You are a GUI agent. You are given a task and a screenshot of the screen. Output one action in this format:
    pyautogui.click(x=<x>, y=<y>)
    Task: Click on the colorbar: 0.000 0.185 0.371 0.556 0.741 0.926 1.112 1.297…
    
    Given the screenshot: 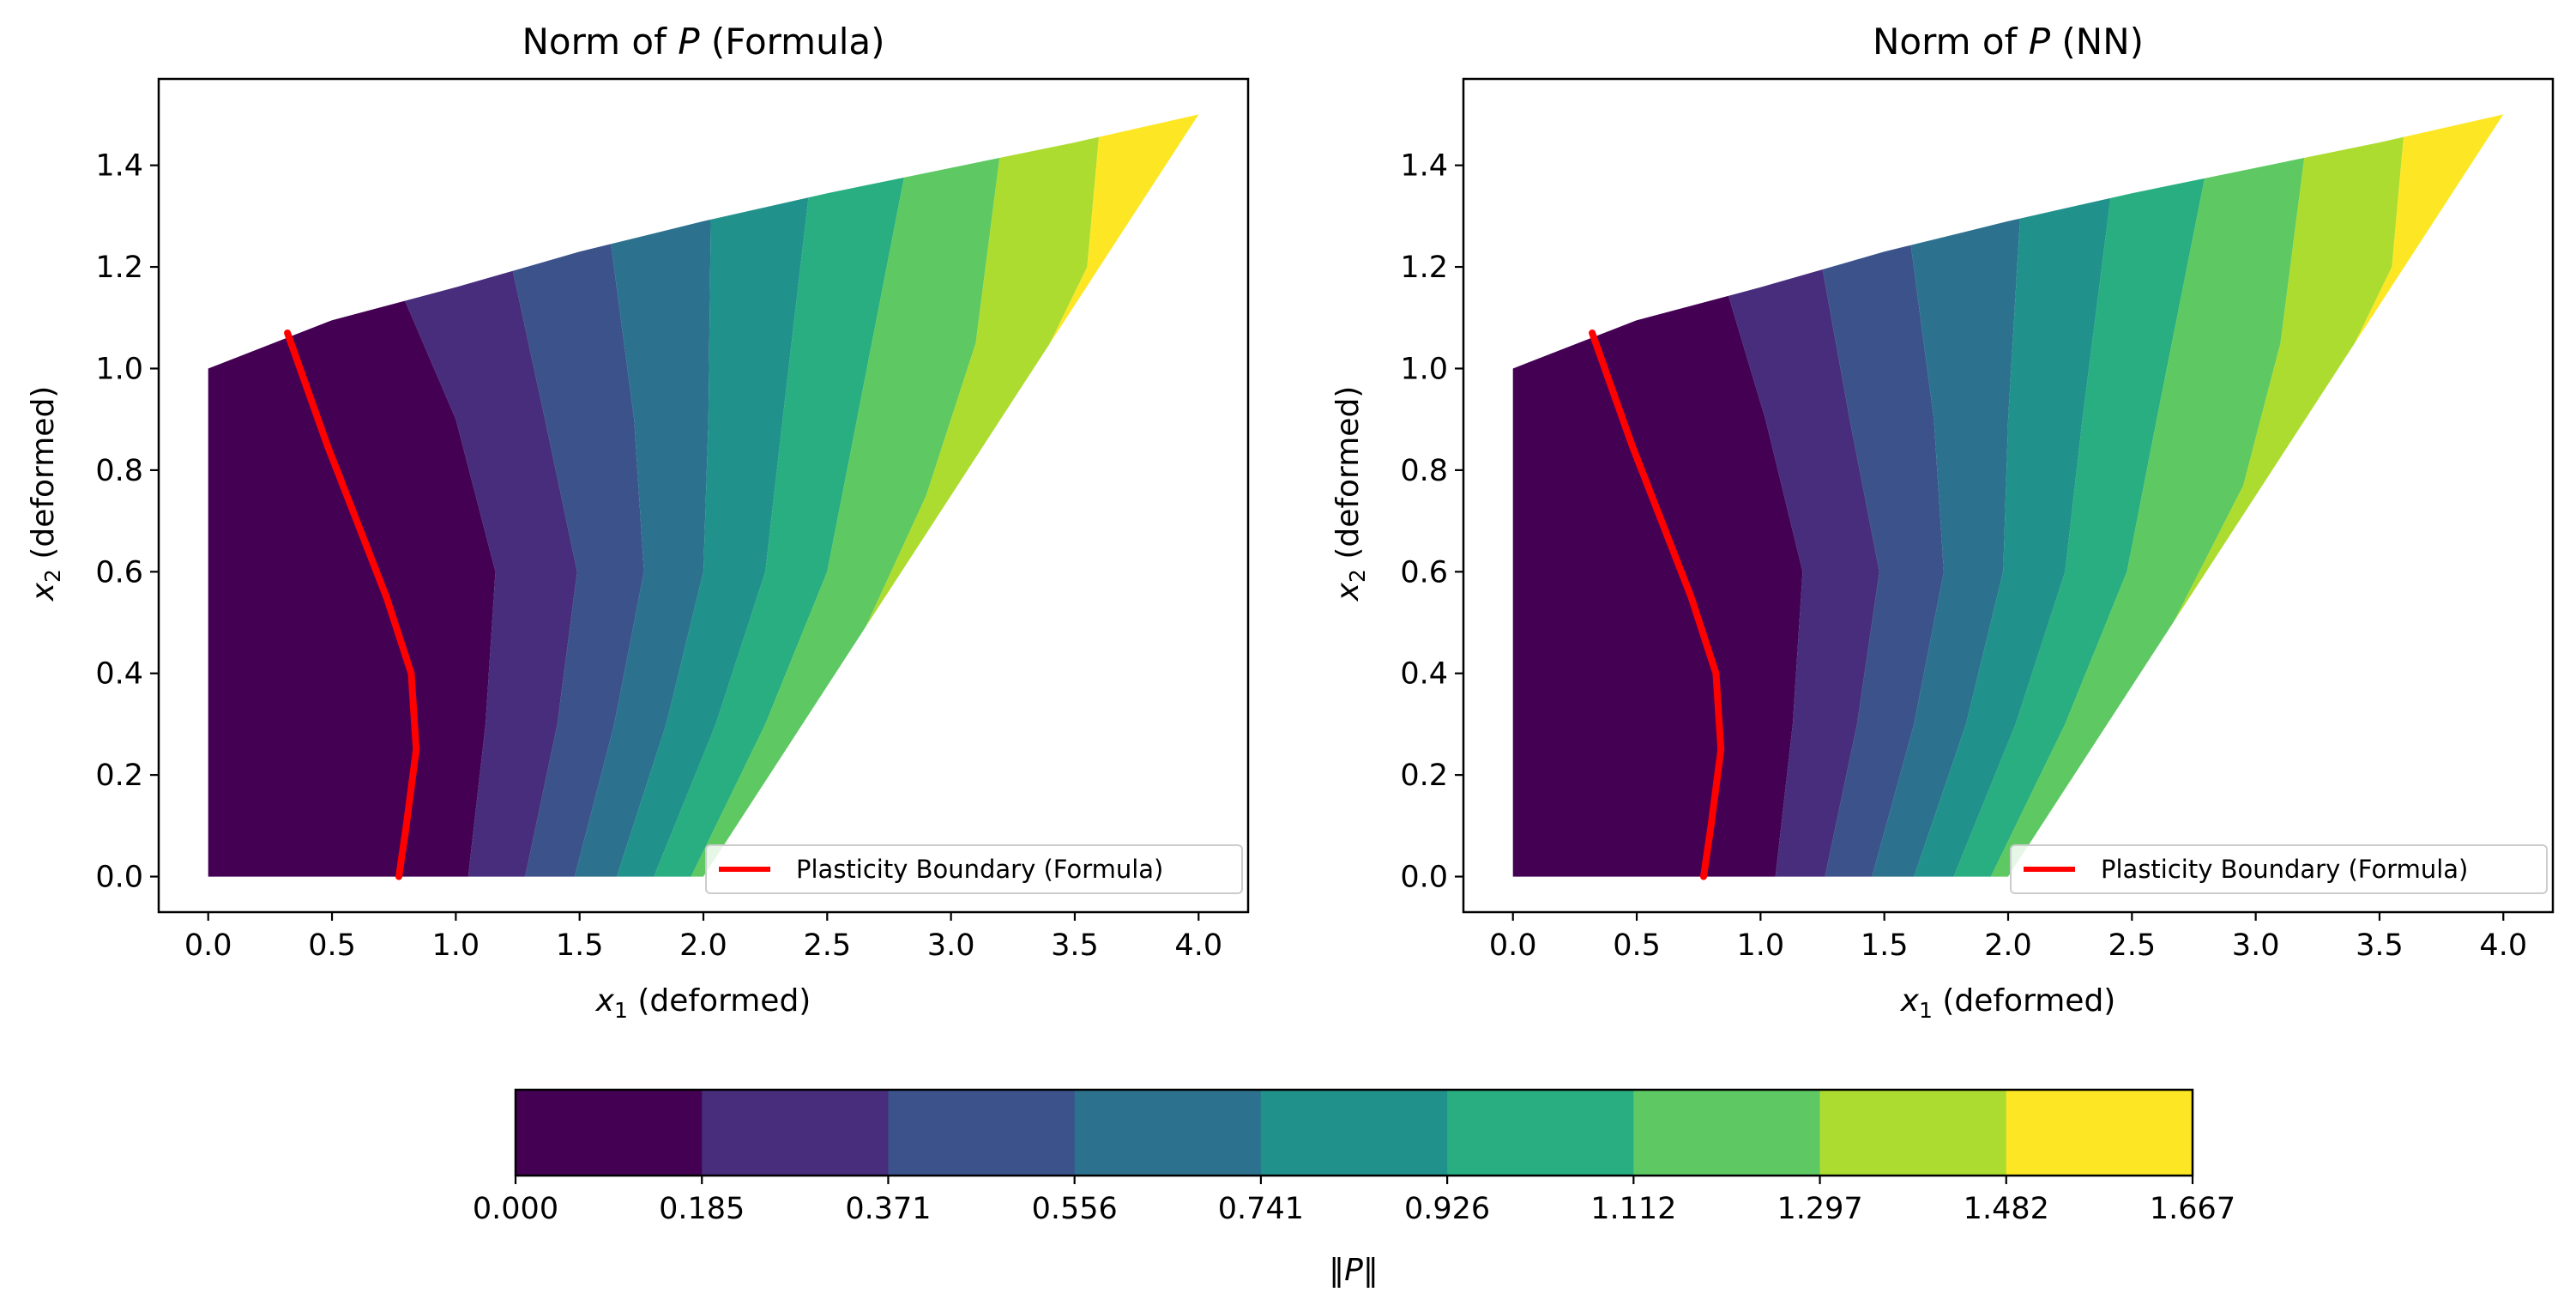 What is the action you would take?
    pyautogui.click(x=1354, y=1188)
    